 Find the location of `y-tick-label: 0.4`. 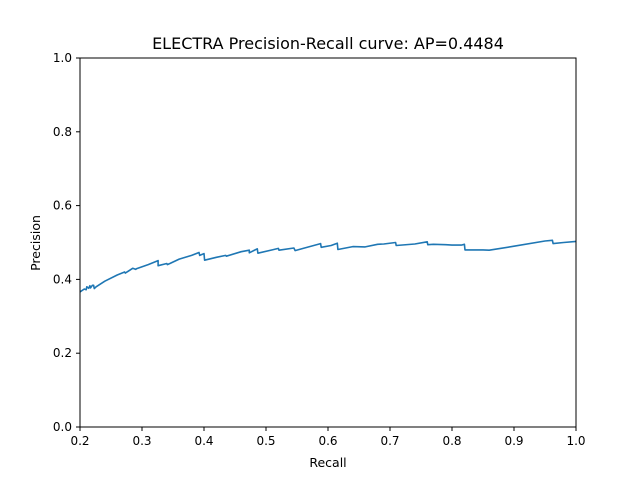

y-tick-label: 0.4 is located at coordinates (62, 279).